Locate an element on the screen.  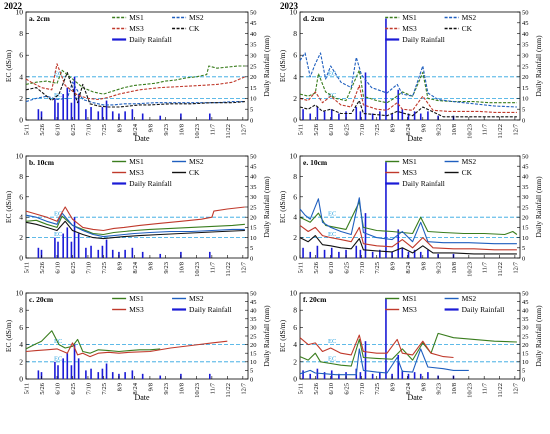
panel-c-y2tick-label: 15 is located at coordinates (253, 354).